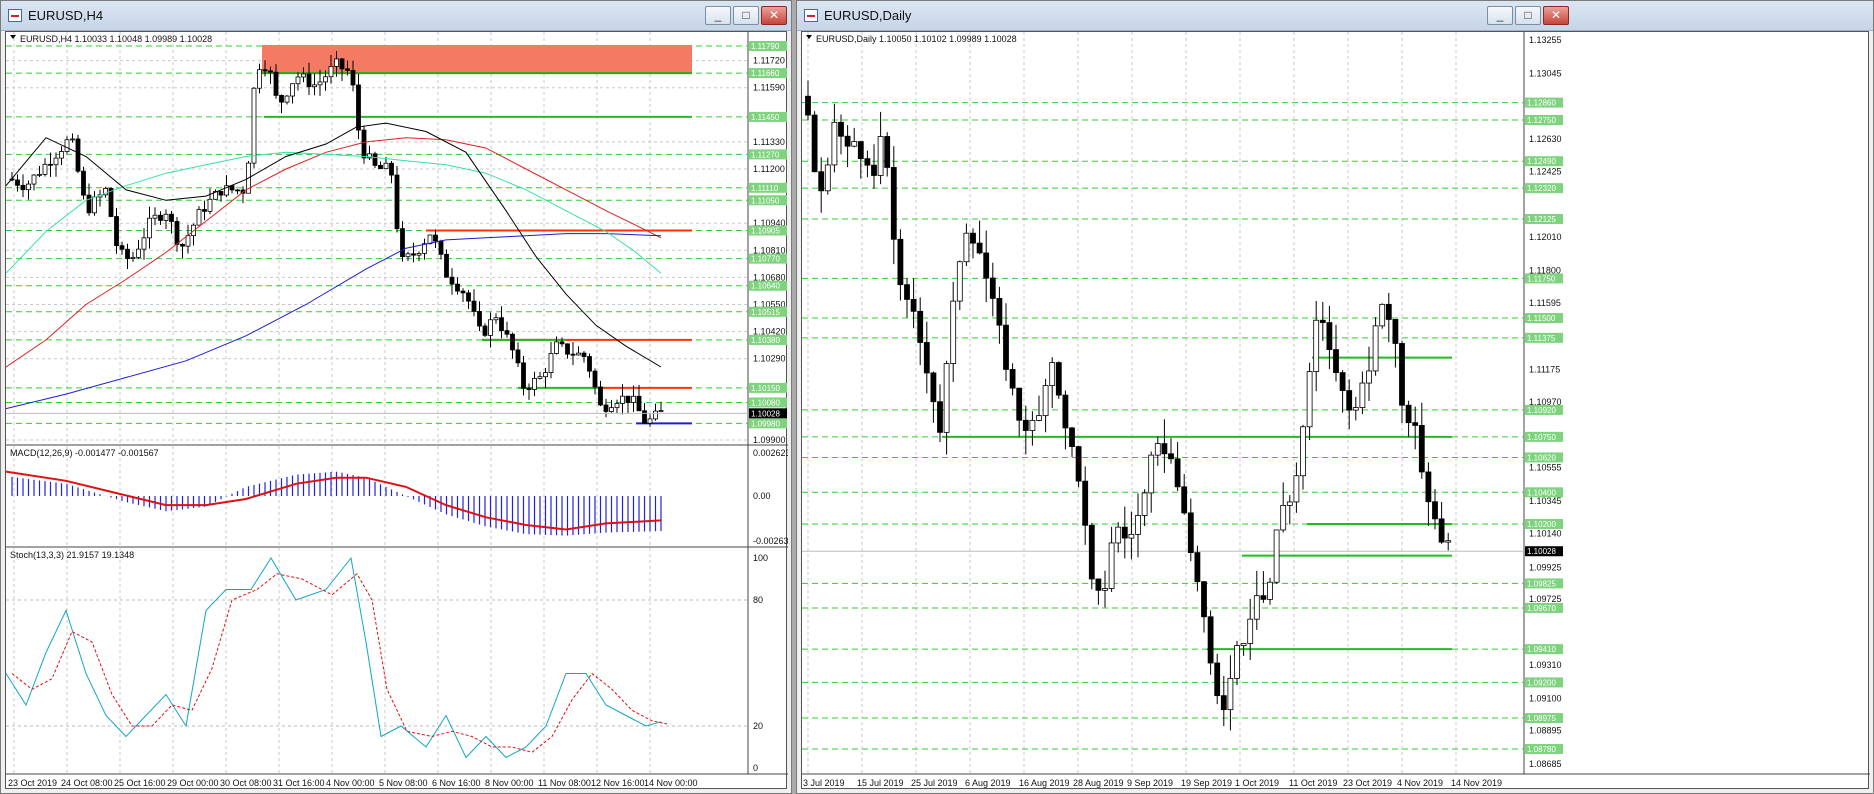 The width and height of the screenshot is (1874, 794). What do you see at coordinates (765, 200) in the screenshot?
I see `level-price-label: 1.11050` at bounding box center [765, 200].